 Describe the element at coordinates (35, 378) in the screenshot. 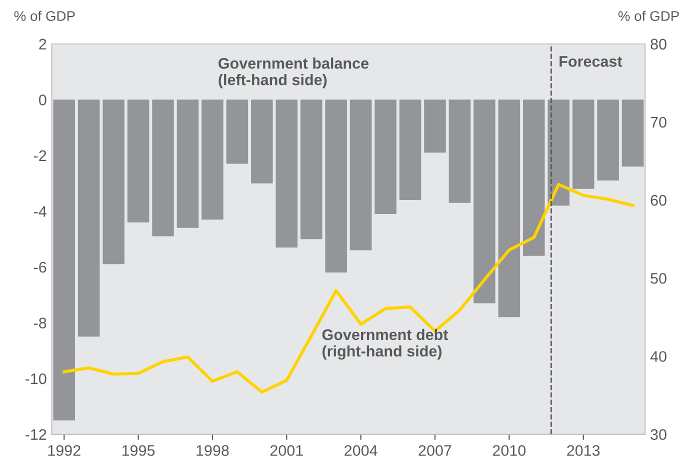

I see `y-tick-label: -10` at that location.